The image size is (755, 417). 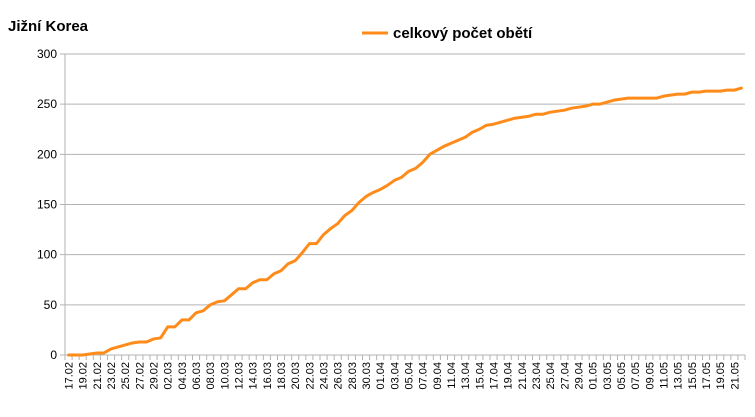 What do you see at coordinates (310, 376) in the screenshot?
I see `x-tick-label: 22.03` at bounding box center [310, 376].